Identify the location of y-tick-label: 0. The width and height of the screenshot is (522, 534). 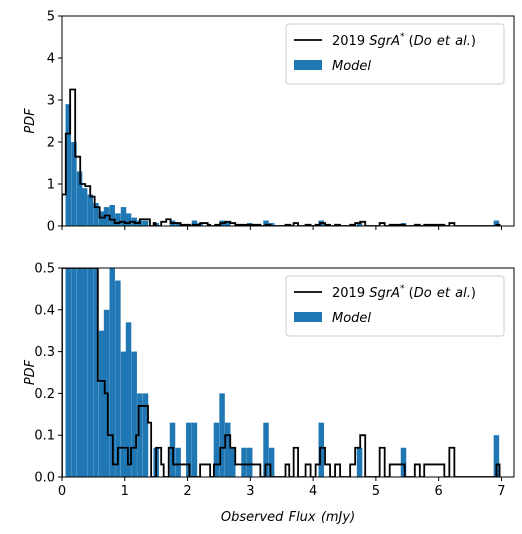
(51, 227).